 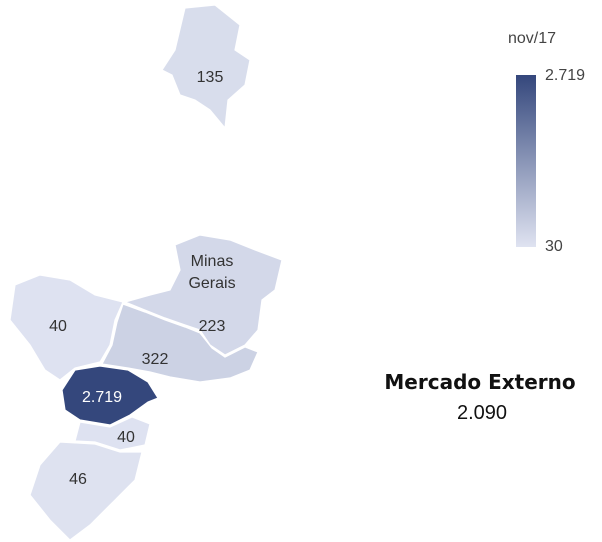 I want to click on summary-label: Mercado Externo, so click(x=480, y=382).